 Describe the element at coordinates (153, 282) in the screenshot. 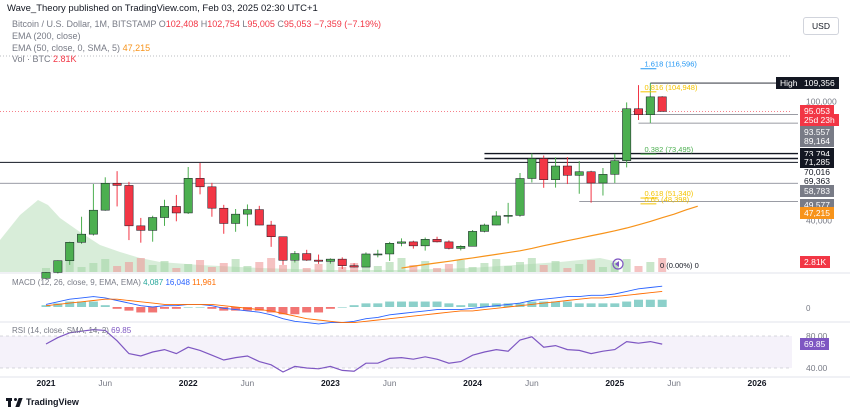

I see `macd-hist-value: 4,087` at that location.